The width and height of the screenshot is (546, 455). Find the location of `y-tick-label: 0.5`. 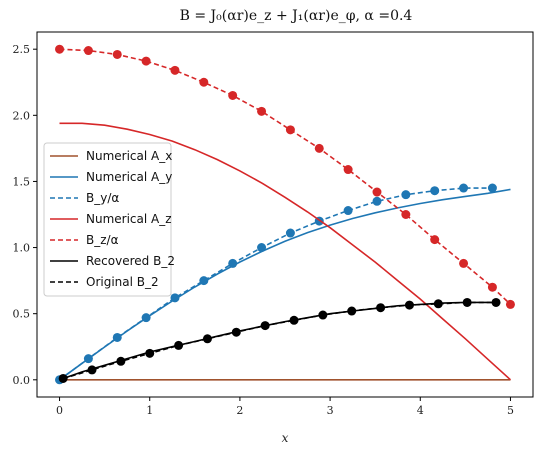

y-tick-label: 0.5 is located at coordinates (22, 314).